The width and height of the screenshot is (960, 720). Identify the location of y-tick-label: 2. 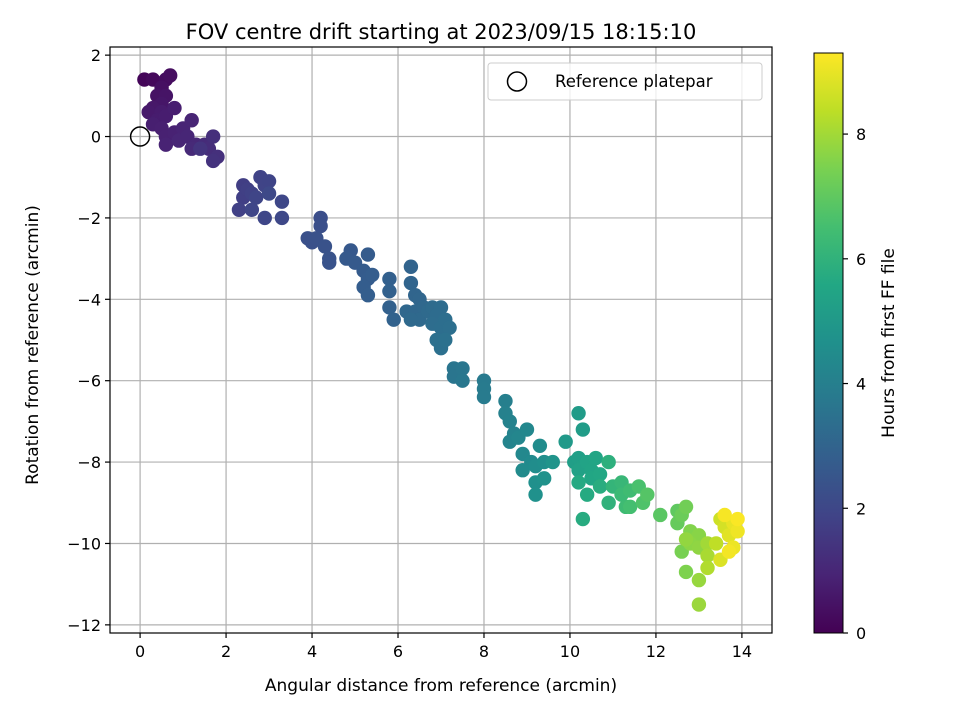
(96, 55).